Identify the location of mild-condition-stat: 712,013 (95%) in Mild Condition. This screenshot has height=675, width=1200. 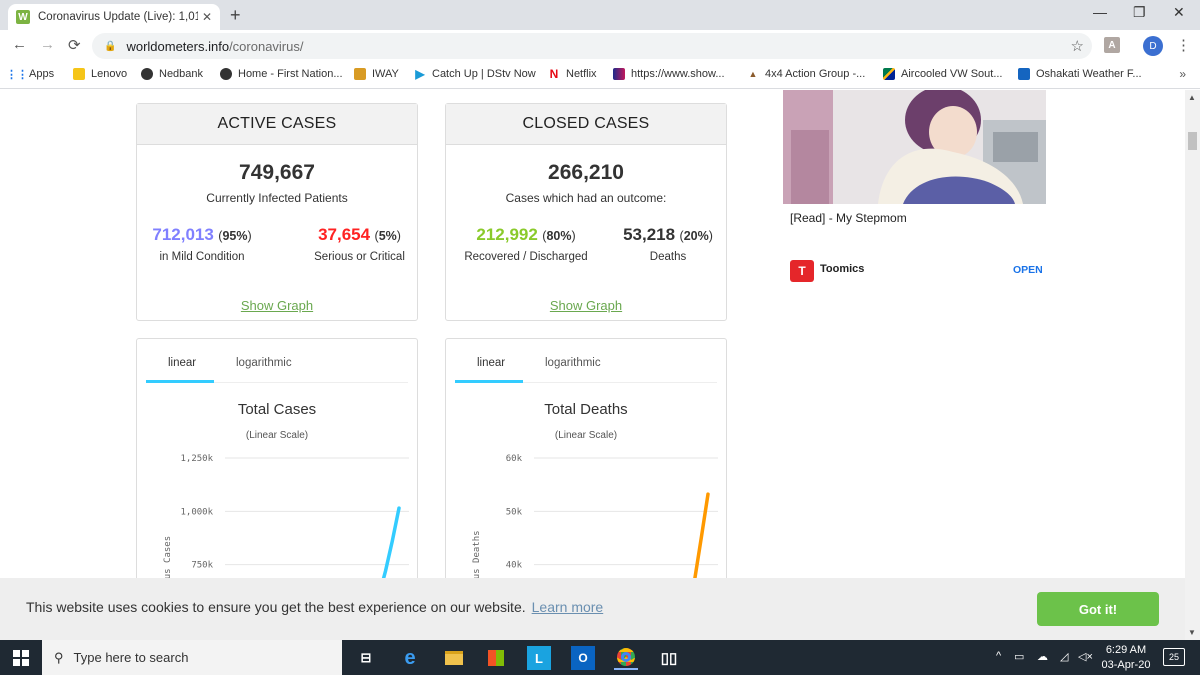
(202, 244).